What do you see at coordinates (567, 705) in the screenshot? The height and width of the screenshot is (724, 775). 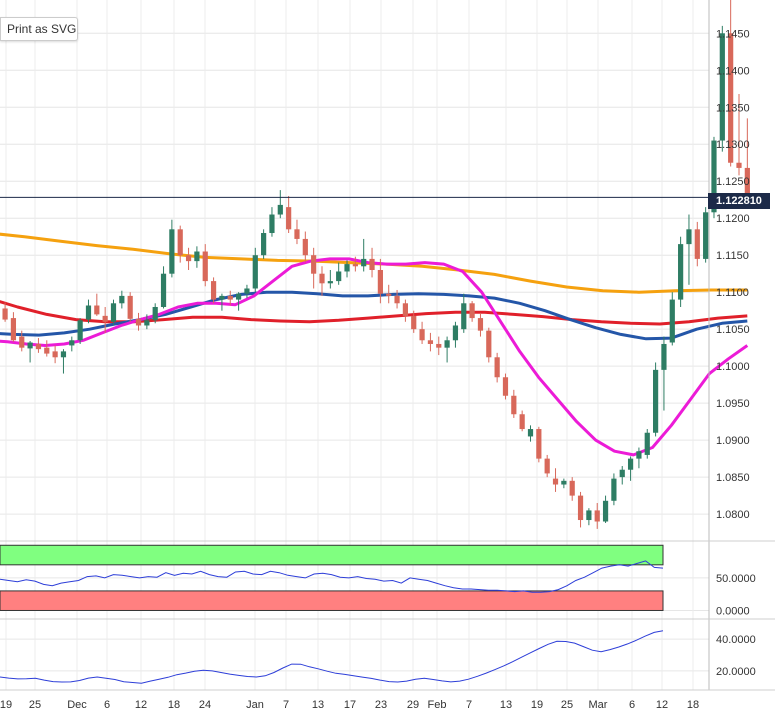 I see `x-tick-label: 25` at bounding box center [567, 705].